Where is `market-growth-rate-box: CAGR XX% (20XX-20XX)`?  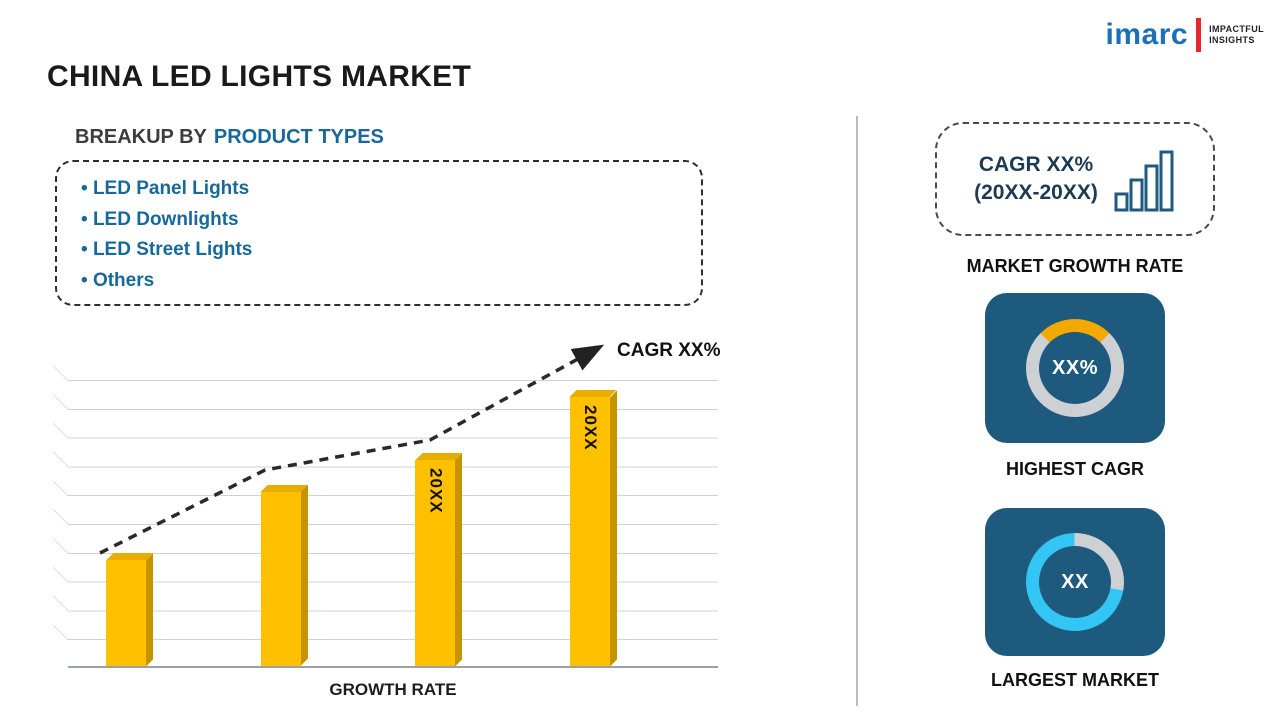 market-growth-rate-box: CAGR XX% (20XX-20XX) is located at coordinates (1075, 179).